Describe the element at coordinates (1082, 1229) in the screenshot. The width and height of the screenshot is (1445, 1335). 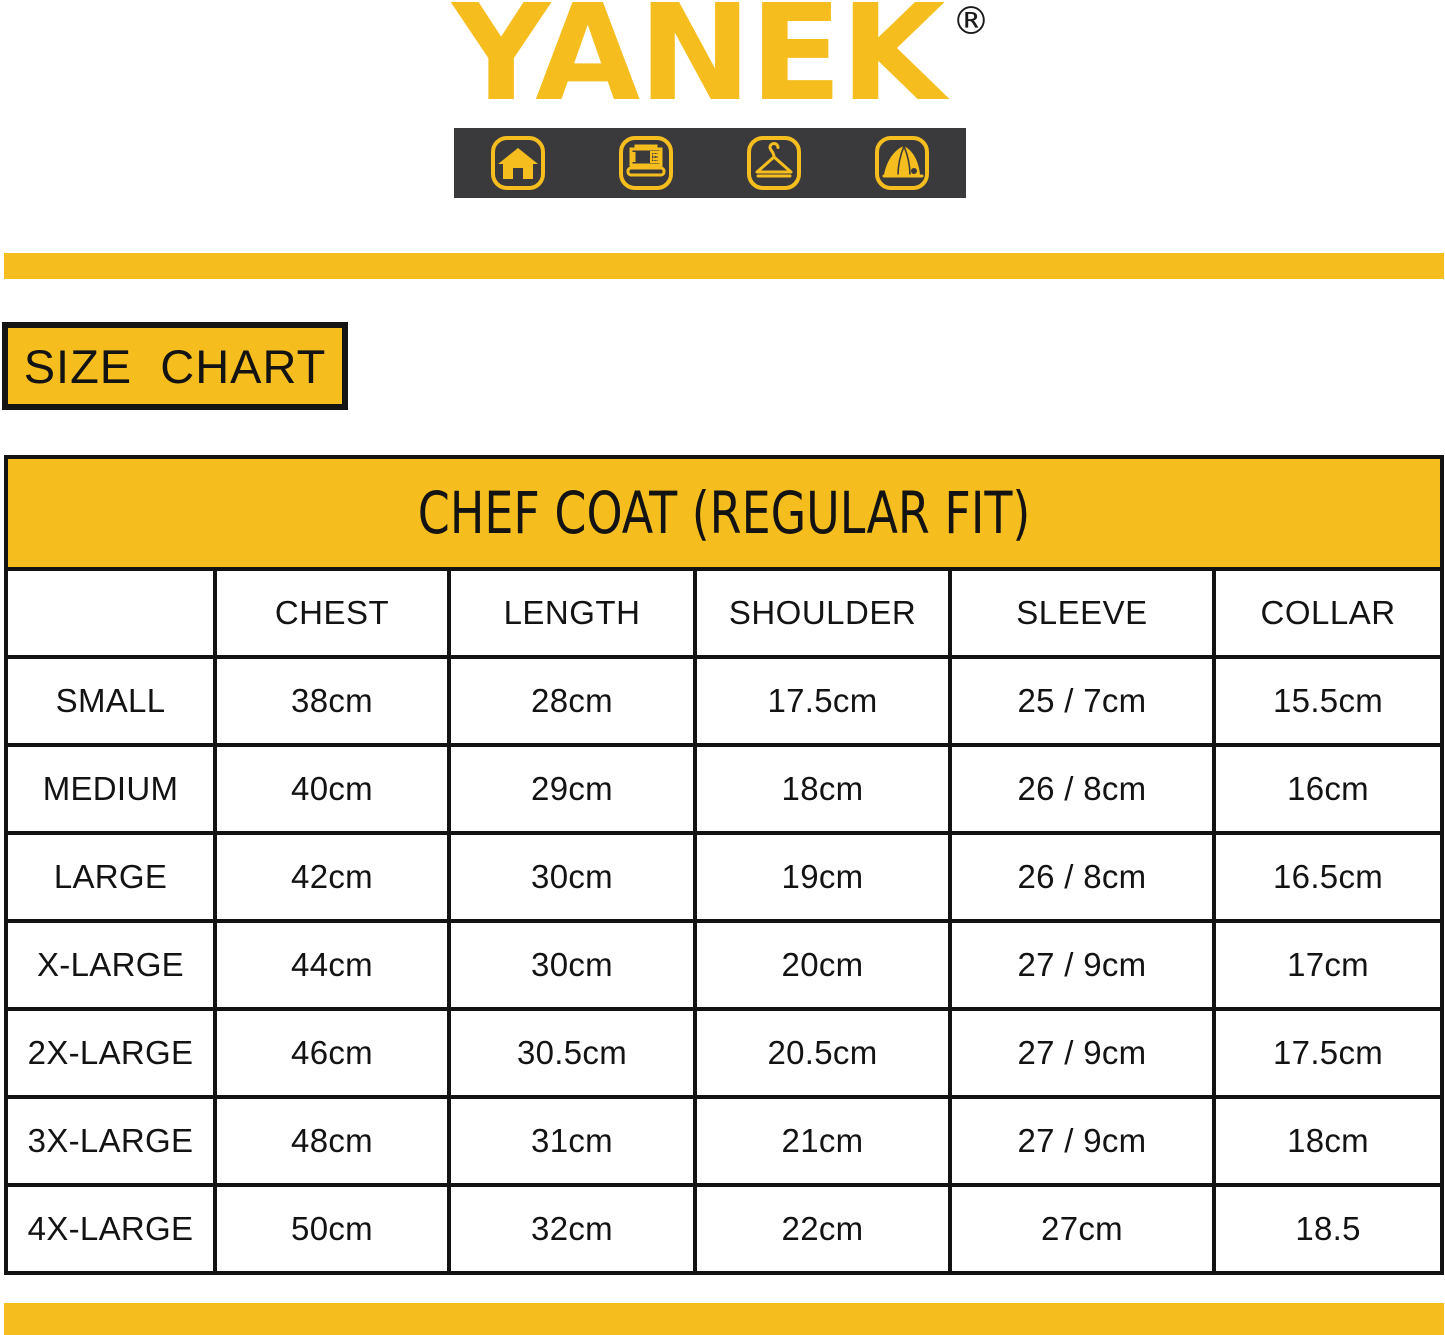
I see `cell-sleeve: 27cm` at that location.